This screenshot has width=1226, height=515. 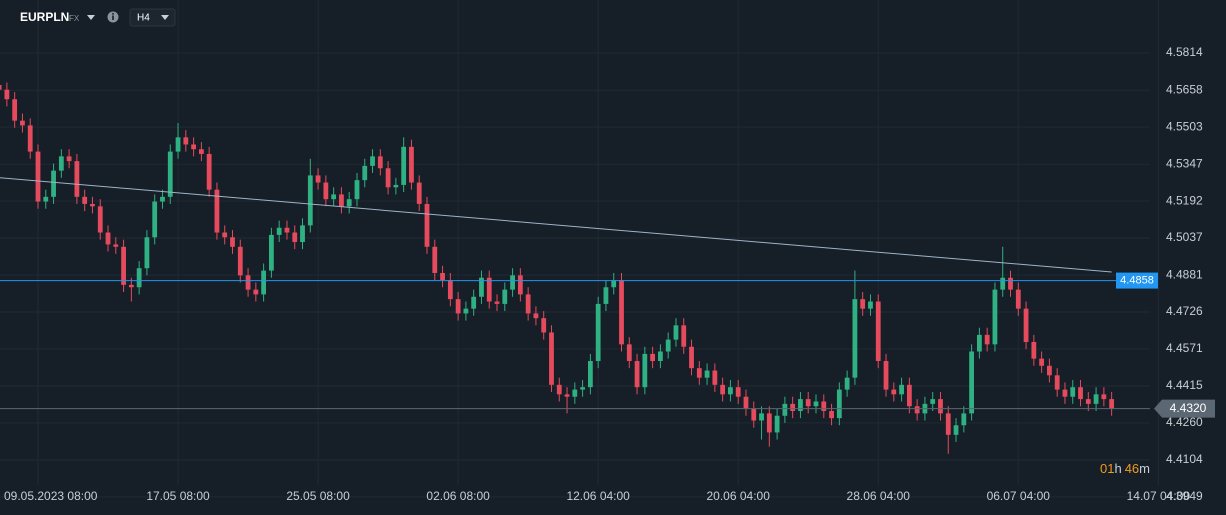 What do you see at coordinates (1107, 468) in the screenshot?
I see `countdown-hours: 01` at bounding box center [1107, 468].